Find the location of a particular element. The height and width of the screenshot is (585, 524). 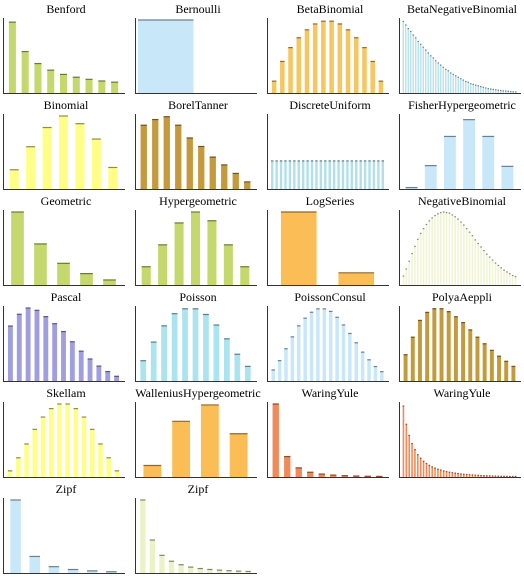

chart-title: PoissonConsul is located at coordinates (330, 297).